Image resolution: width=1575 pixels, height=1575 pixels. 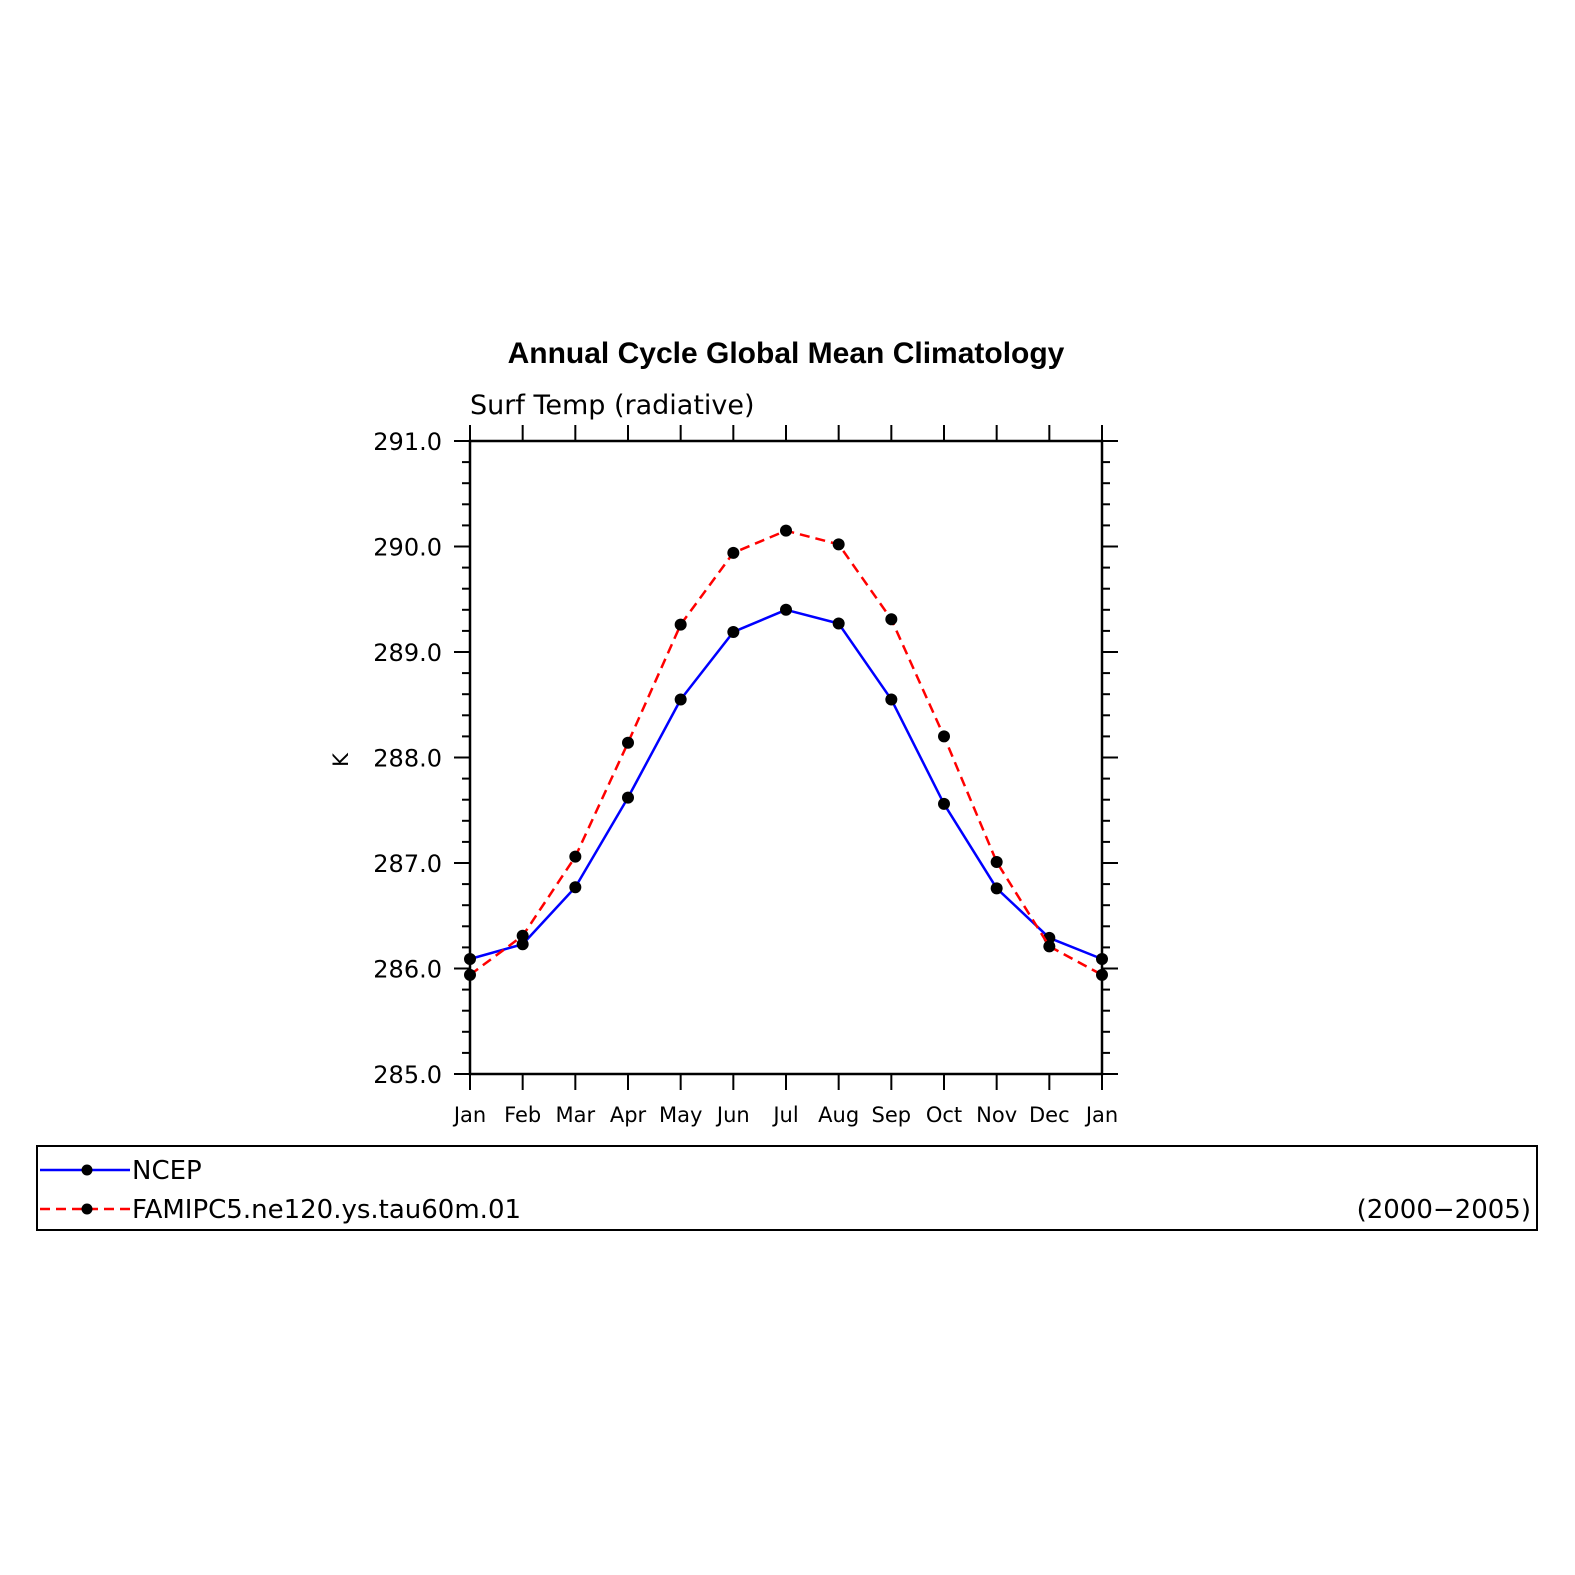 I want to click on y-tick-label: 287.0, so click(x=407, y=864).